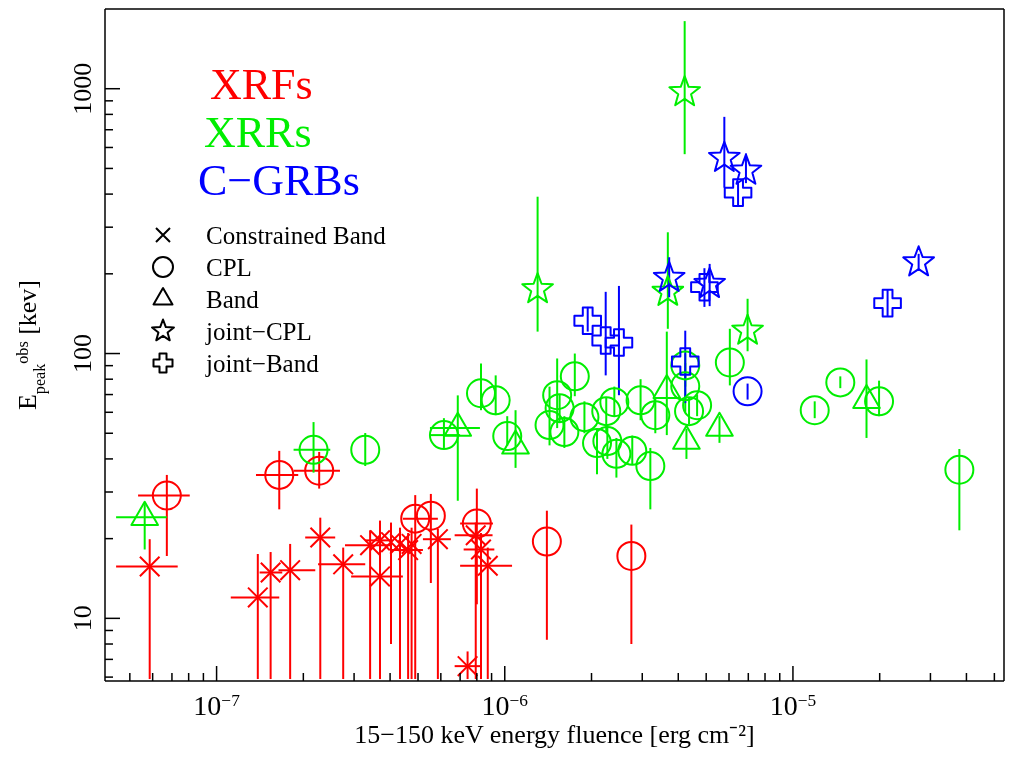 The image size is (1009, 761). What do you see at coordinates (258, 133) in the screenshot?
I see `text: XRRs` at bounding box center [258, 133].